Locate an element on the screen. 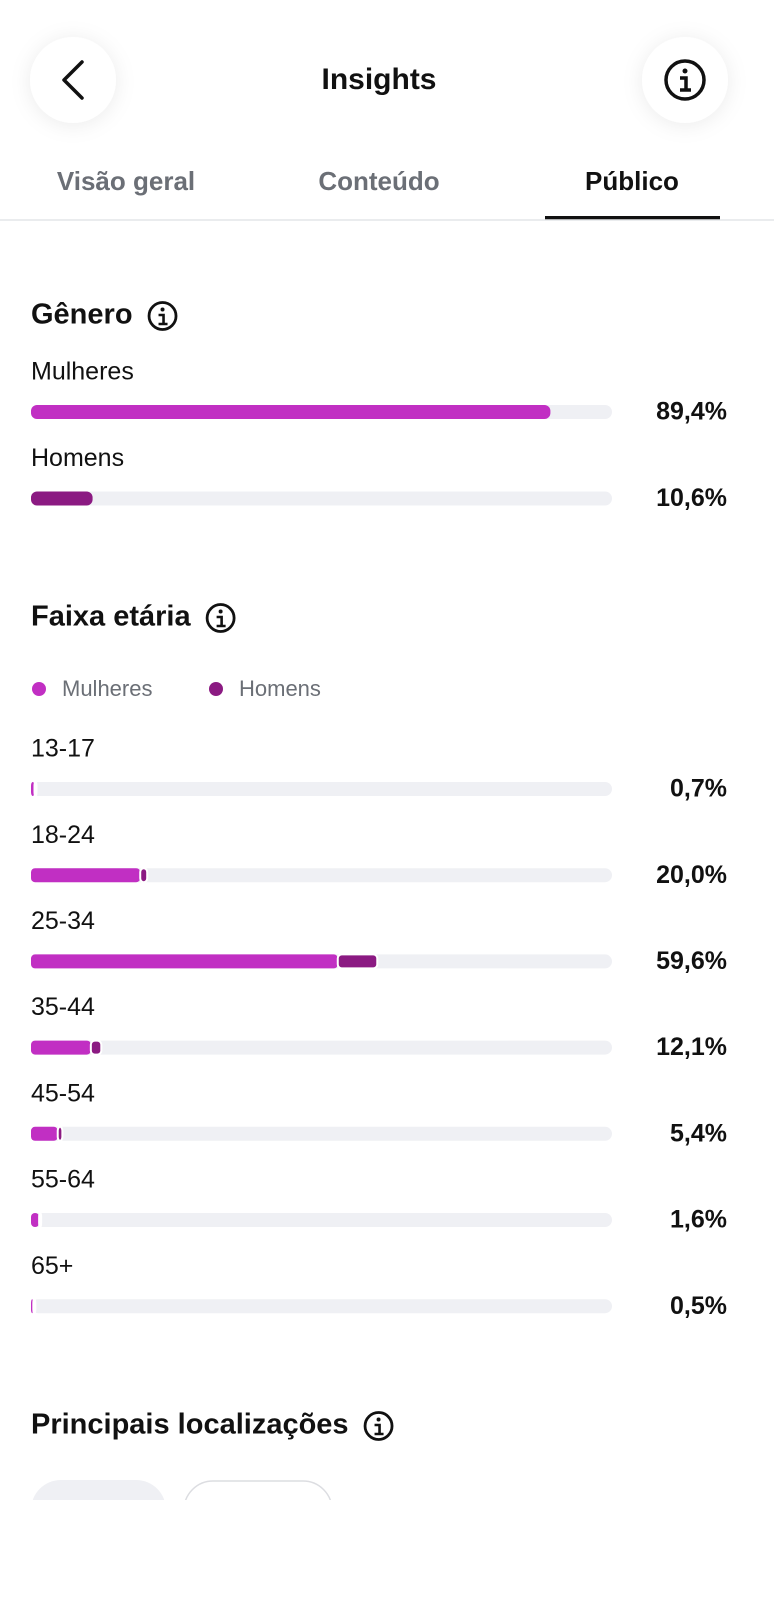 The width and height of the screenshot is (774, 1600). value-label: 12,1% is located at coordinates (691, 1047).